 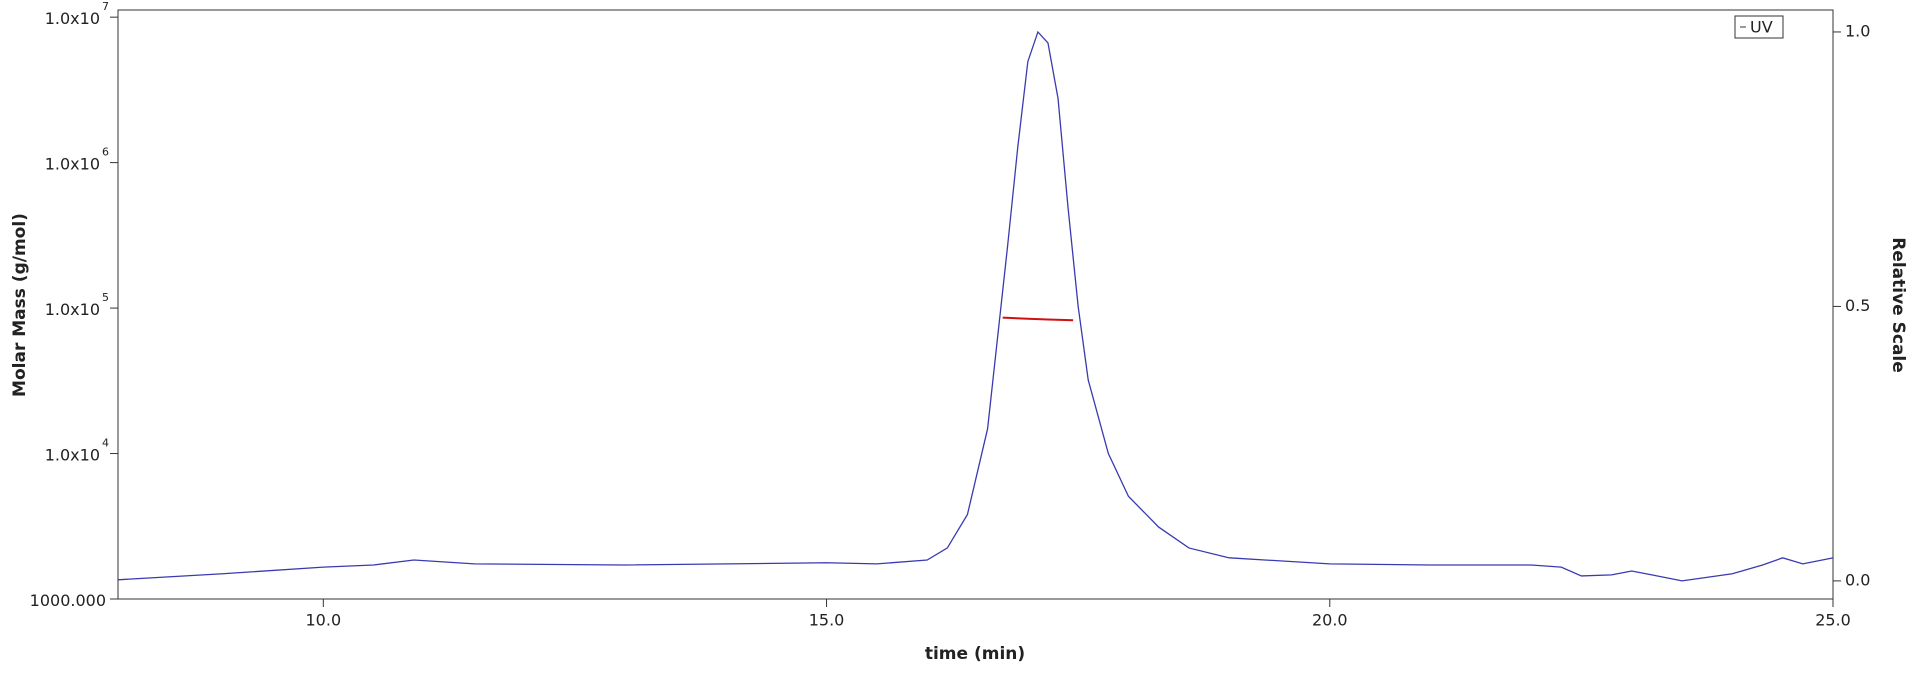 I want to click on y-tick-exponent: 4, so click(x=105, y=443).